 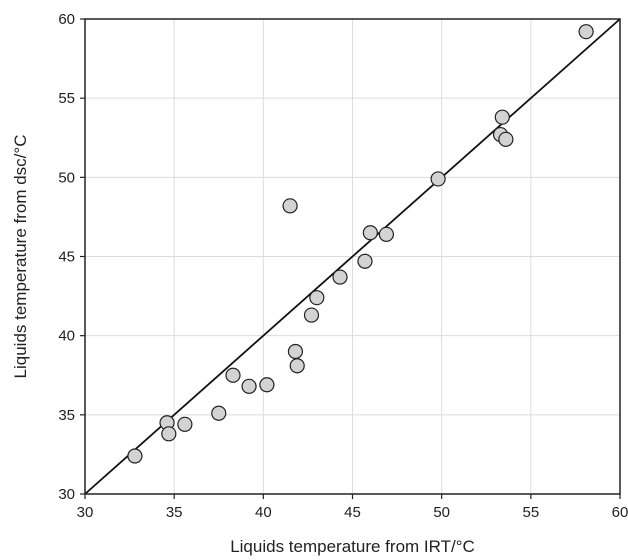 I want to click on y-tick-label: 30, so click(x=66, y=494).